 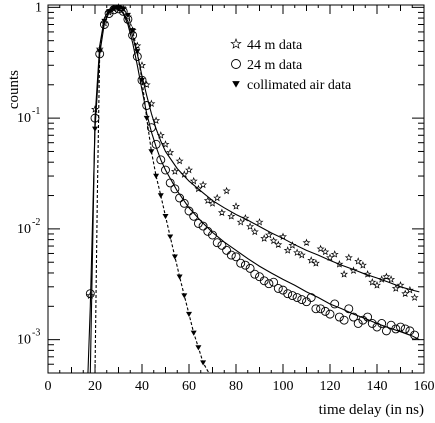 What do you see at coordinates (377, 386) in the screenshot?
I see `x-tick-label: 140` at bounding box center [377, 386].